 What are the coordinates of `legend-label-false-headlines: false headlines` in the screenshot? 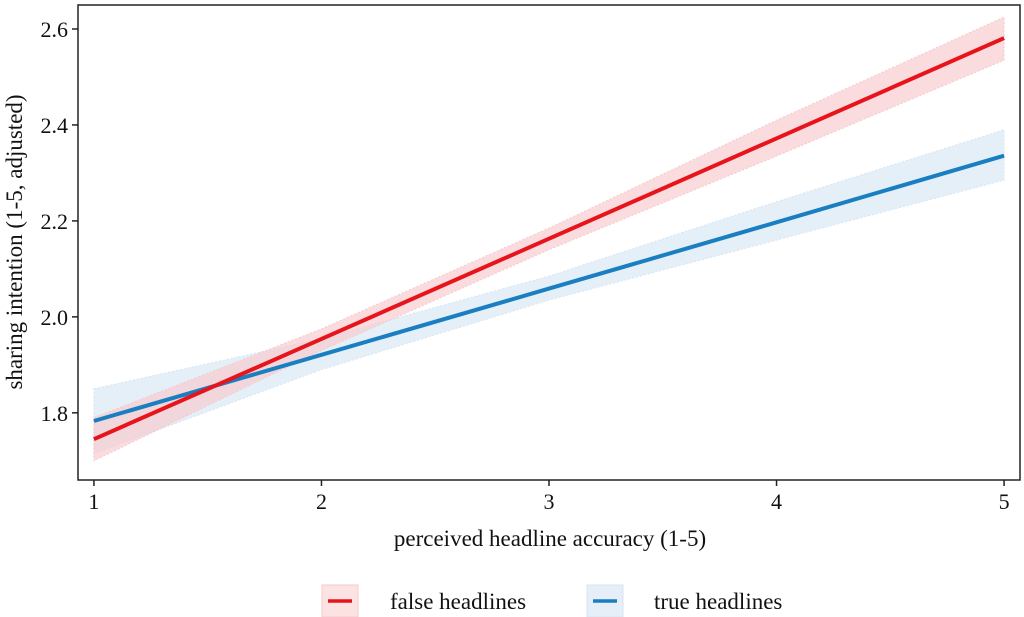 It's located at (458, 601).